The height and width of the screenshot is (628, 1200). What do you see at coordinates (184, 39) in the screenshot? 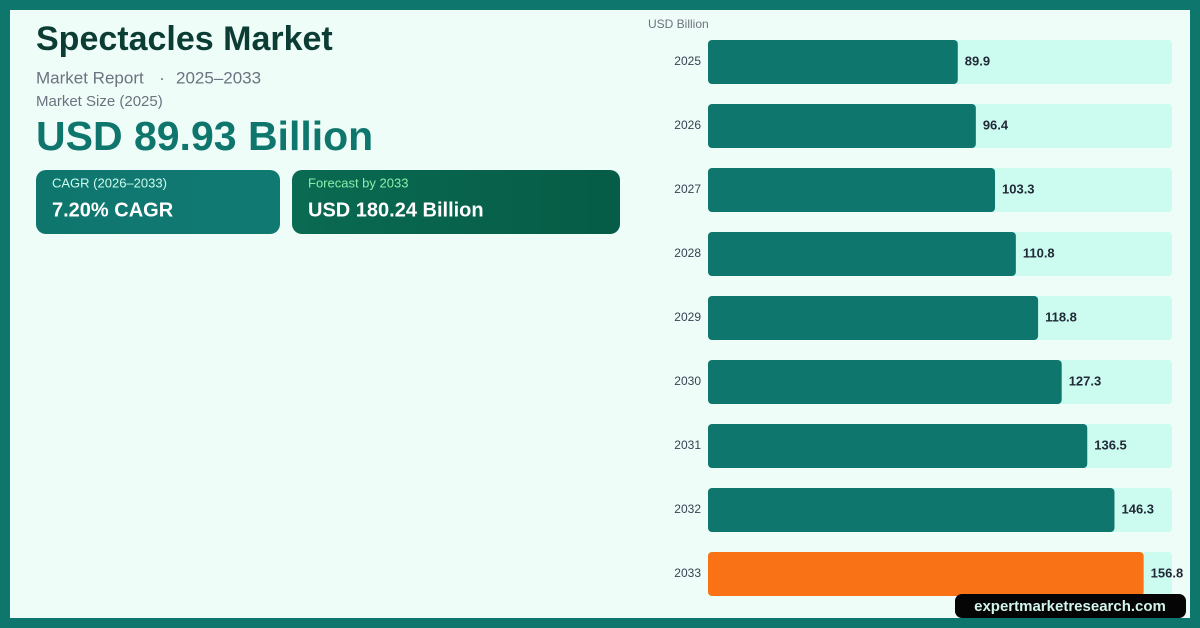
I see `title: Spectacles Market` at bounding box center [184, 39].